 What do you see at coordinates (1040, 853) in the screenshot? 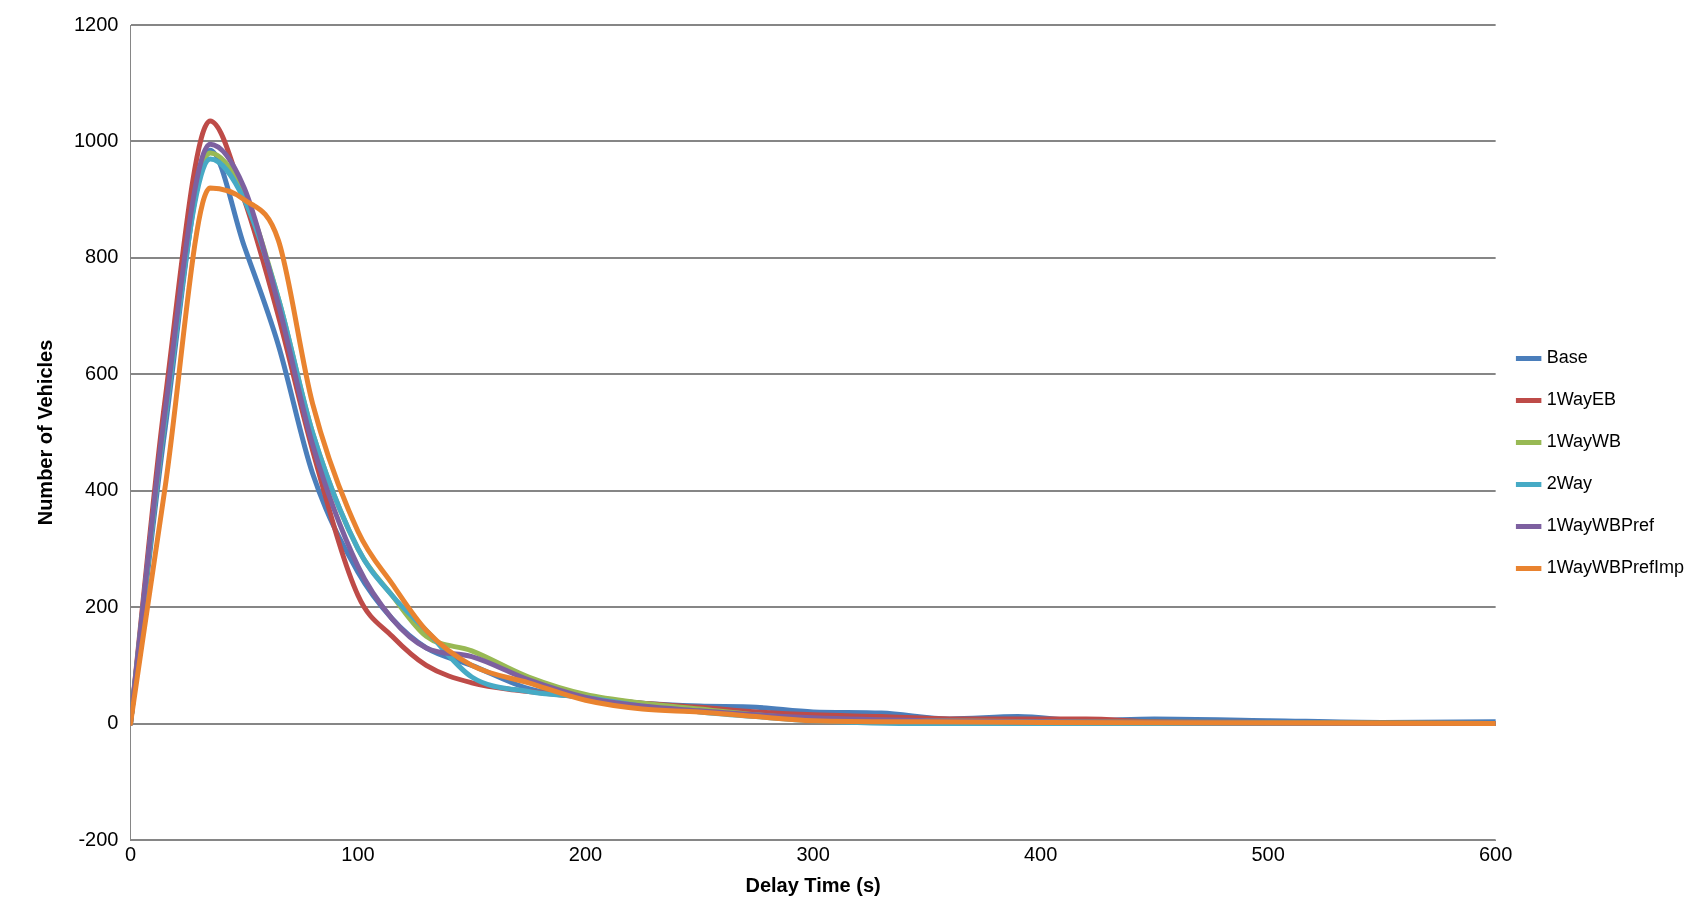
I see `x-tick-label: 400` at bounding box center [1040, 853].